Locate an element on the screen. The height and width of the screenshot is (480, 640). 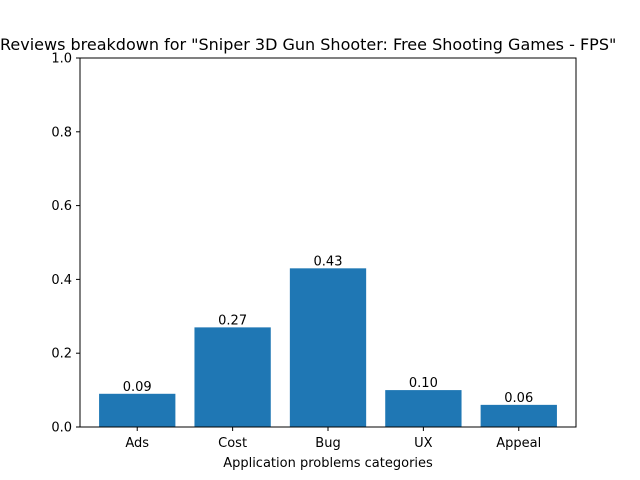
y-tick-label: 0.2 is located at coordinates (61, 354).